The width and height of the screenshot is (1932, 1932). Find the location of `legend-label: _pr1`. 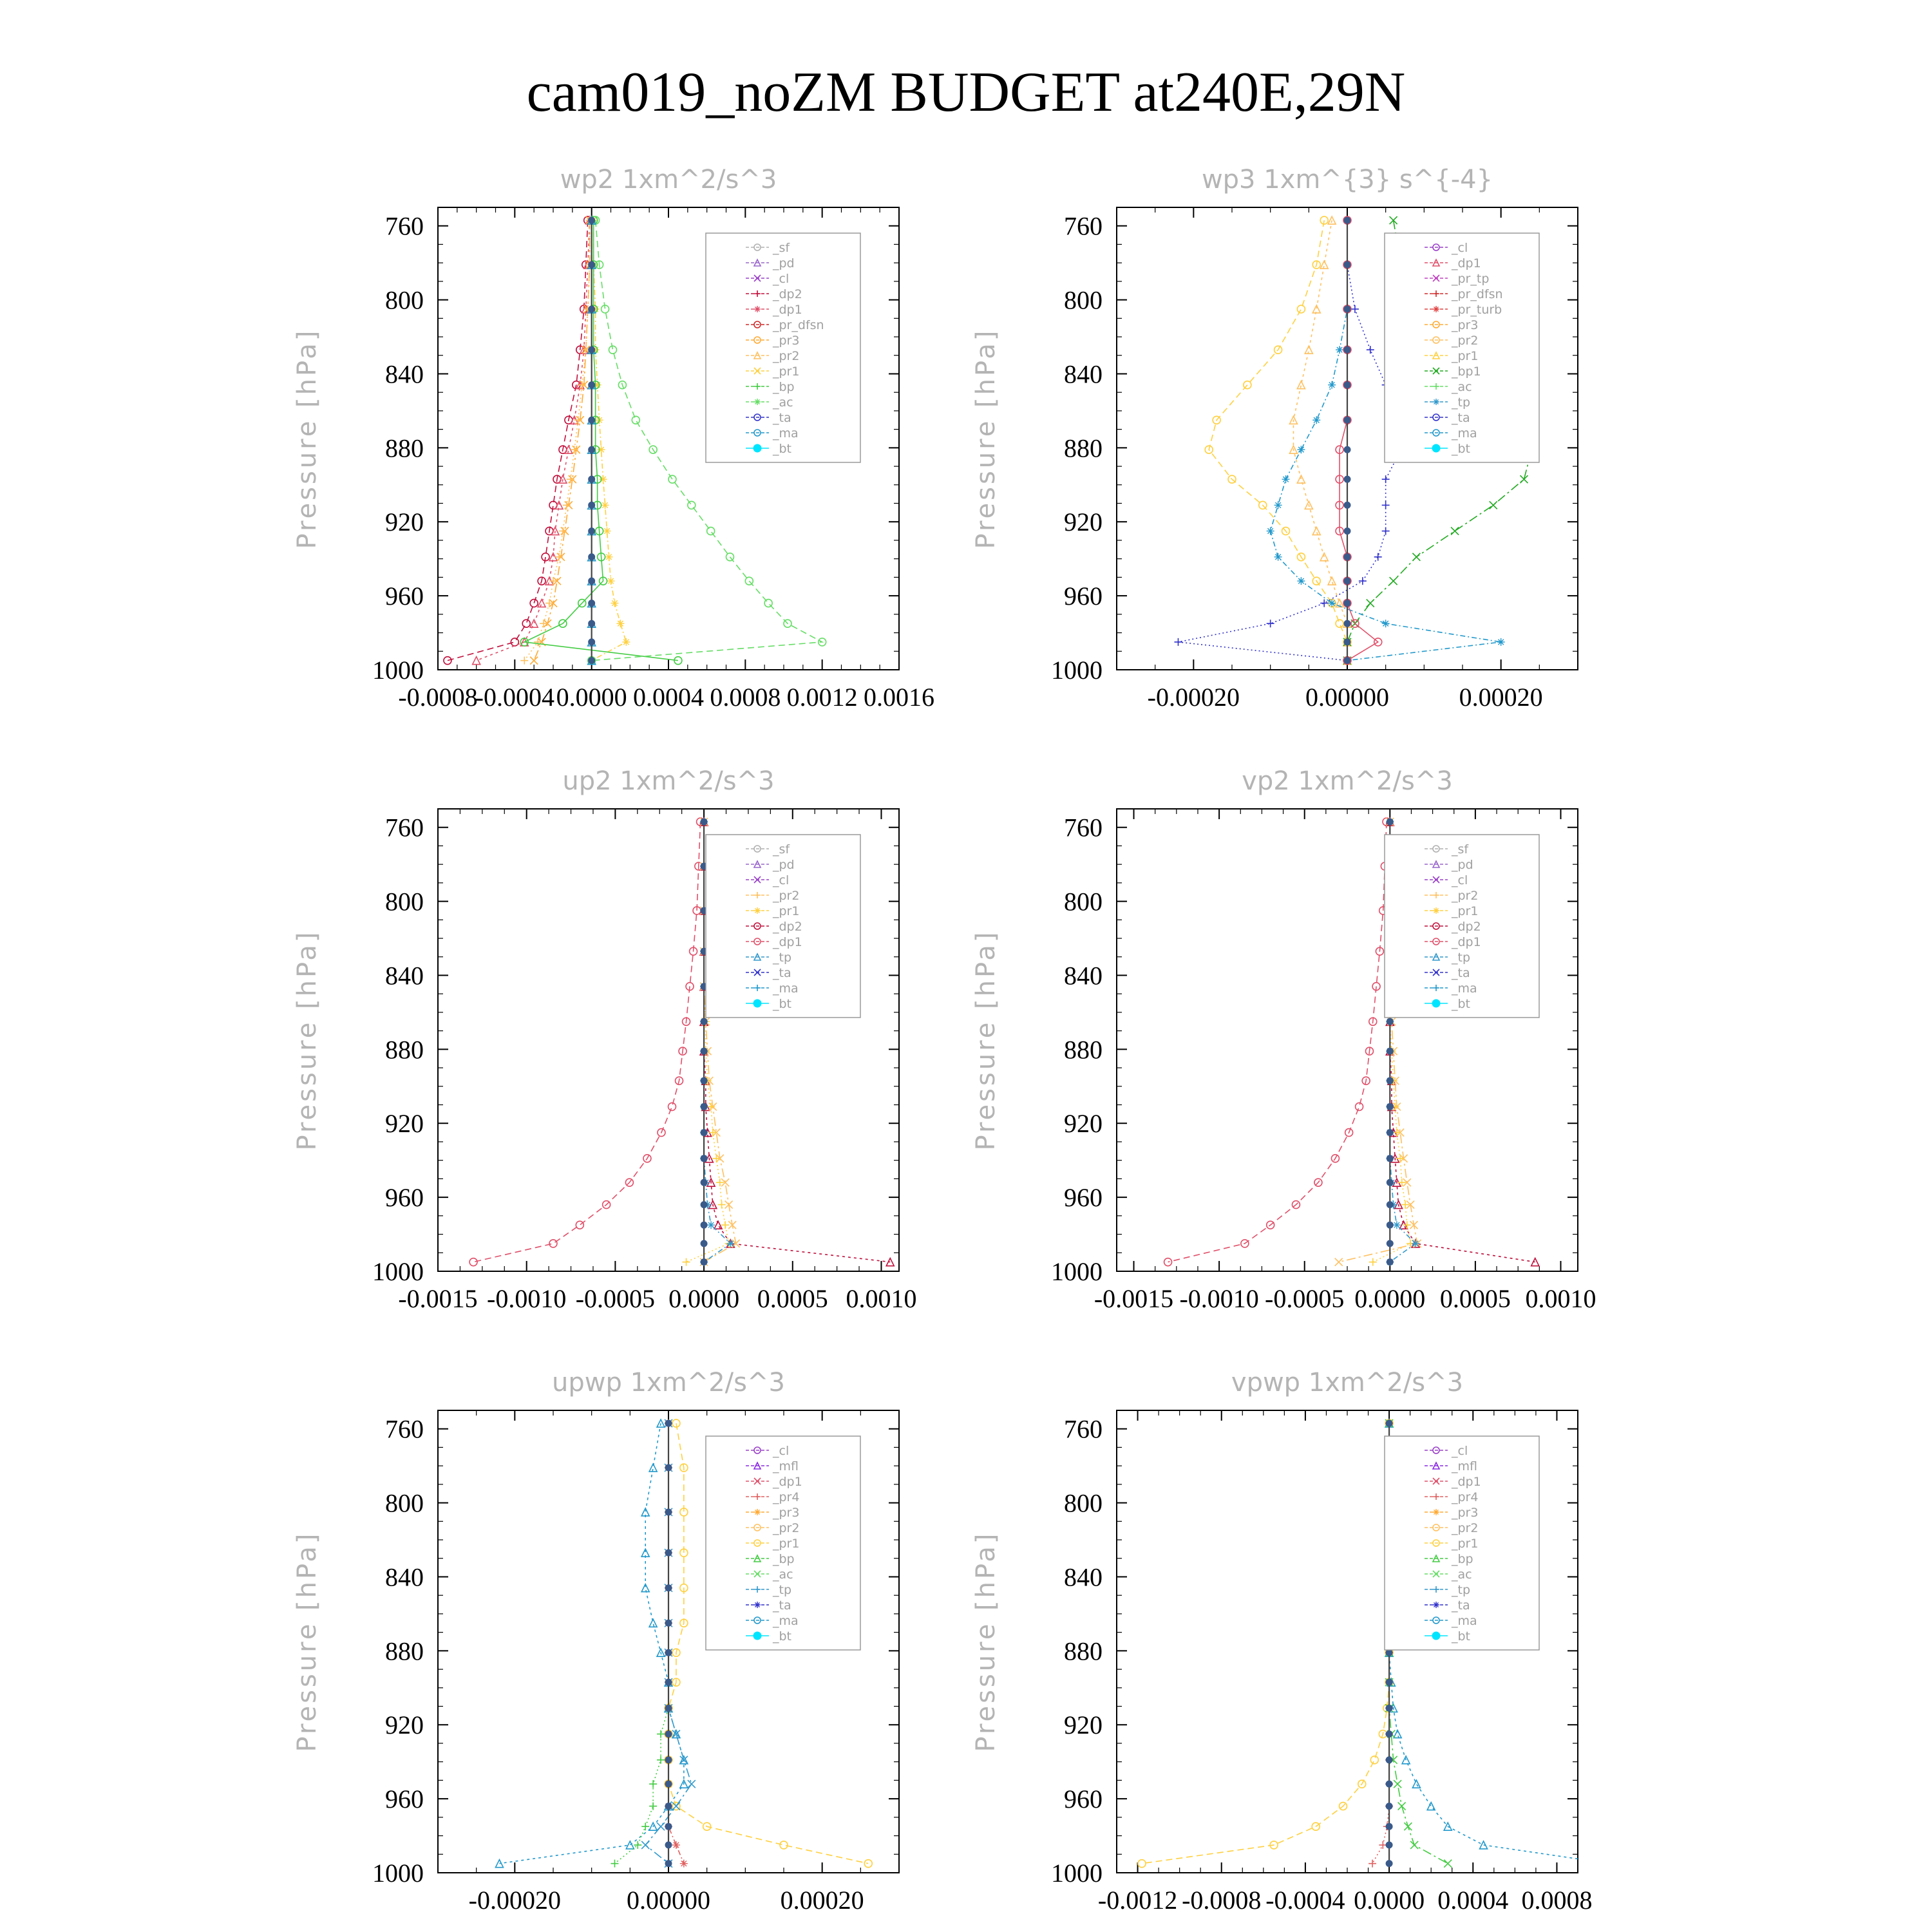

legend-label: _pr1 is located at coordinates (1465, 911).